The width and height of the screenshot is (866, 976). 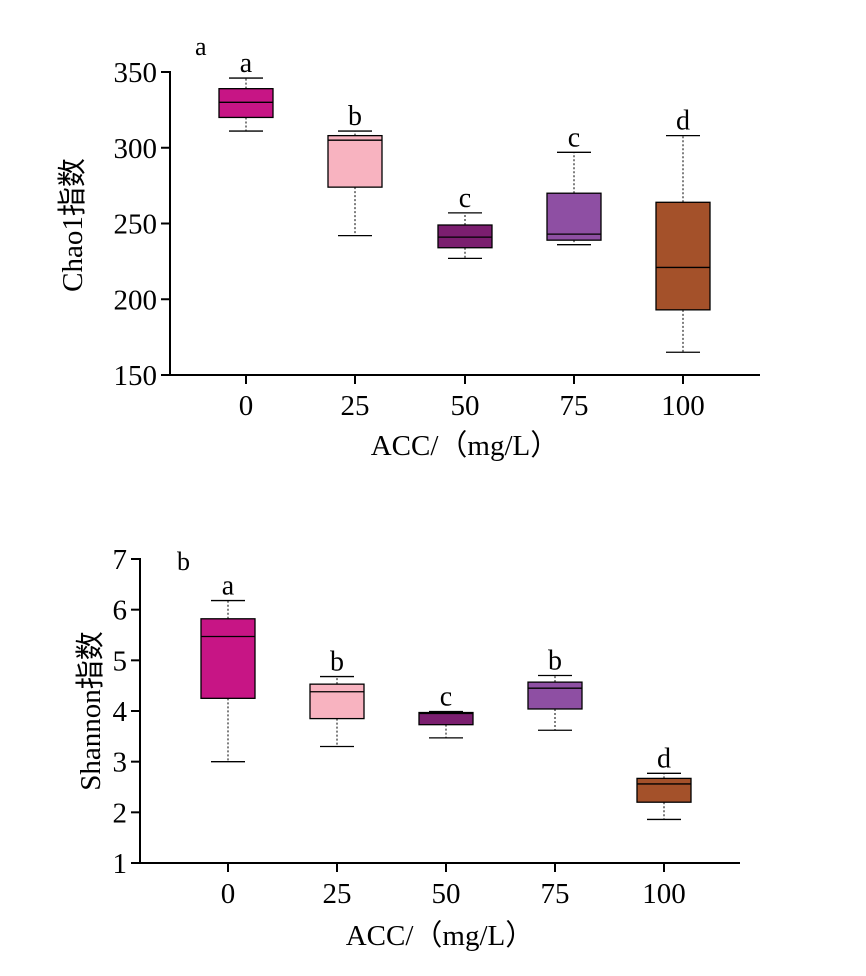 What do you see at coordinates (120, 712) in the screenshot?
I see `y-tick-label: 4` at bounding box center [120, 712].